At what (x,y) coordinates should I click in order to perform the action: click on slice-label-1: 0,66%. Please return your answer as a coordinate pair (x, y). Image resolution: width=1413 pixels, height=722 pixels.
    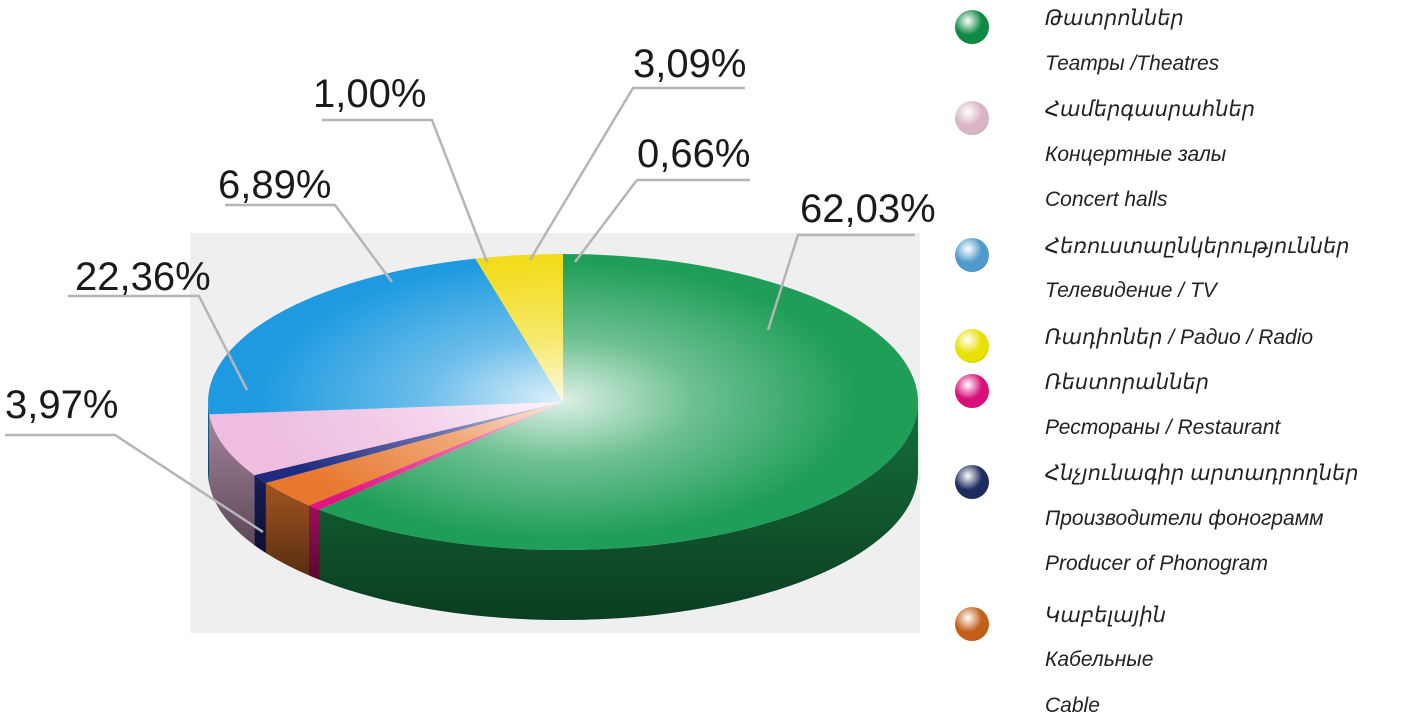
    Looking at the image, I should click on (693, 154).